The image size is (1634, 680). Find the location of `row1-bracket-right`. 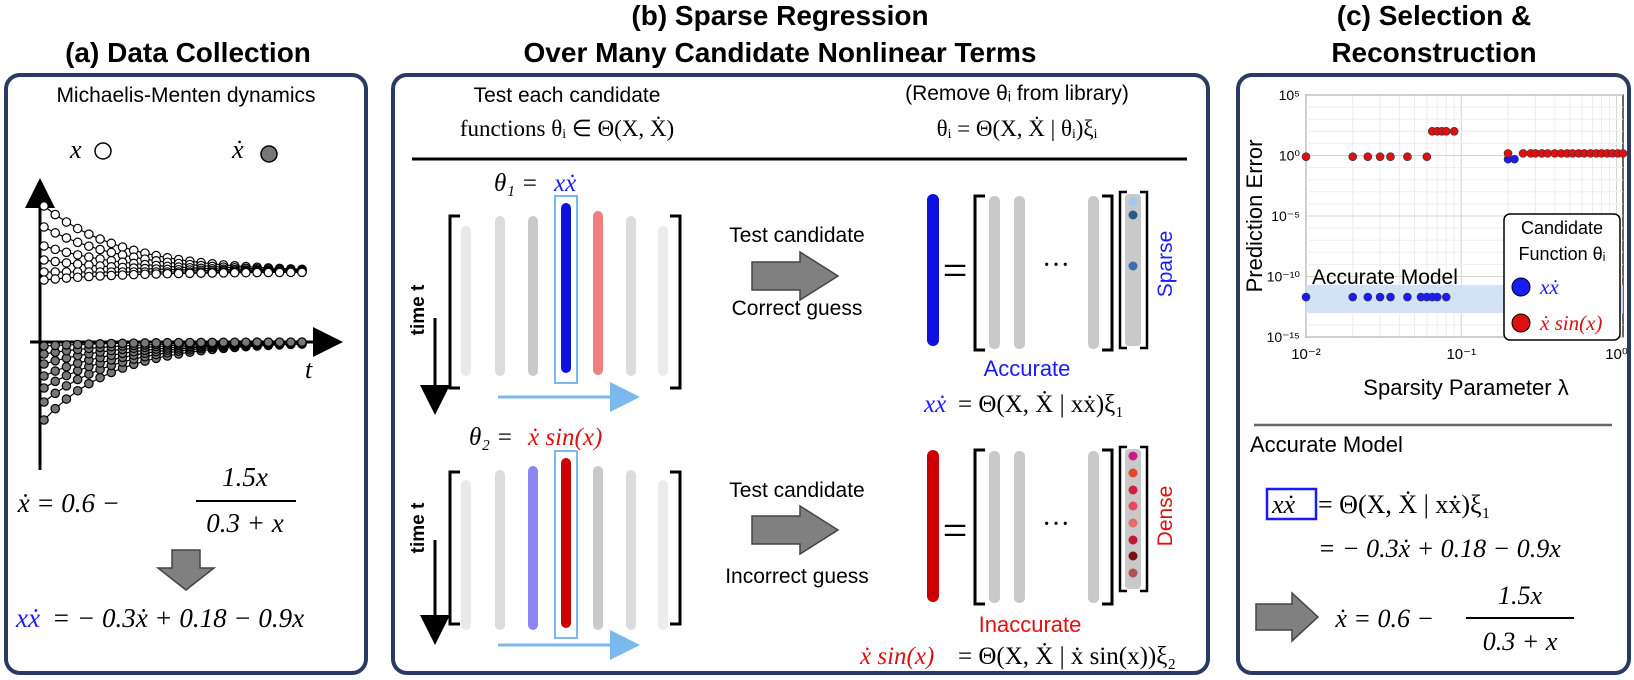

row1-bracket-right is located at coordinates (676, 302).